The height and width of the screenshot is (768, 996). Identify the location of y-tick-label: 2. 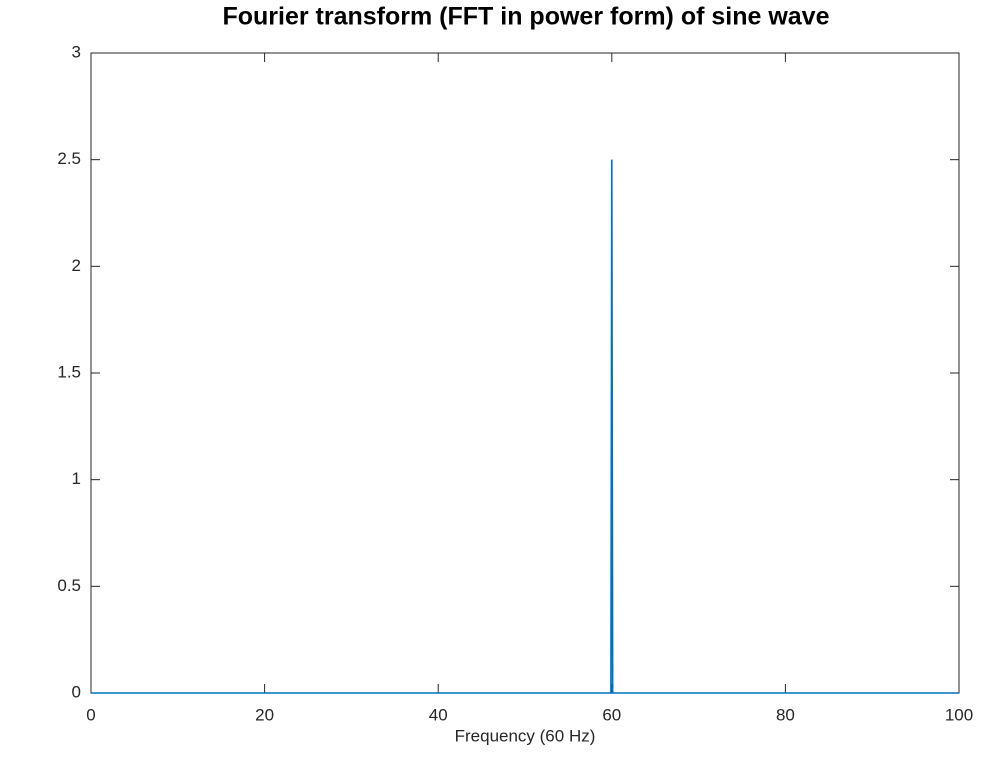
(76, 265).